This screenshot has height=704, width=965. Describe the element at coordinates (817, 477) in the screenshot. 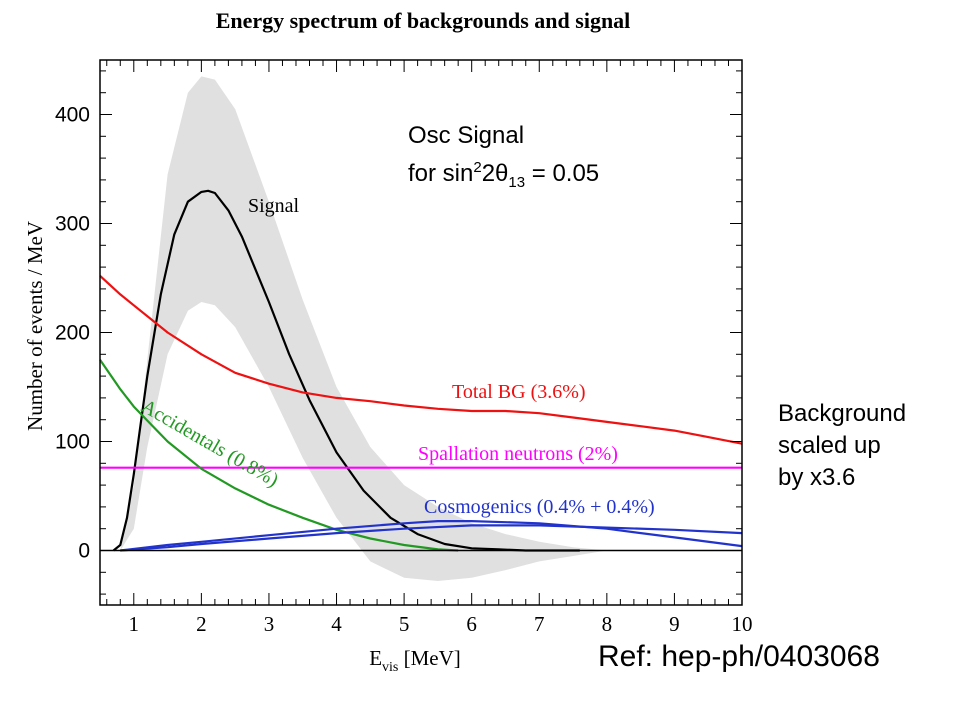

I see `background-note-line: by x3.6` at that location.